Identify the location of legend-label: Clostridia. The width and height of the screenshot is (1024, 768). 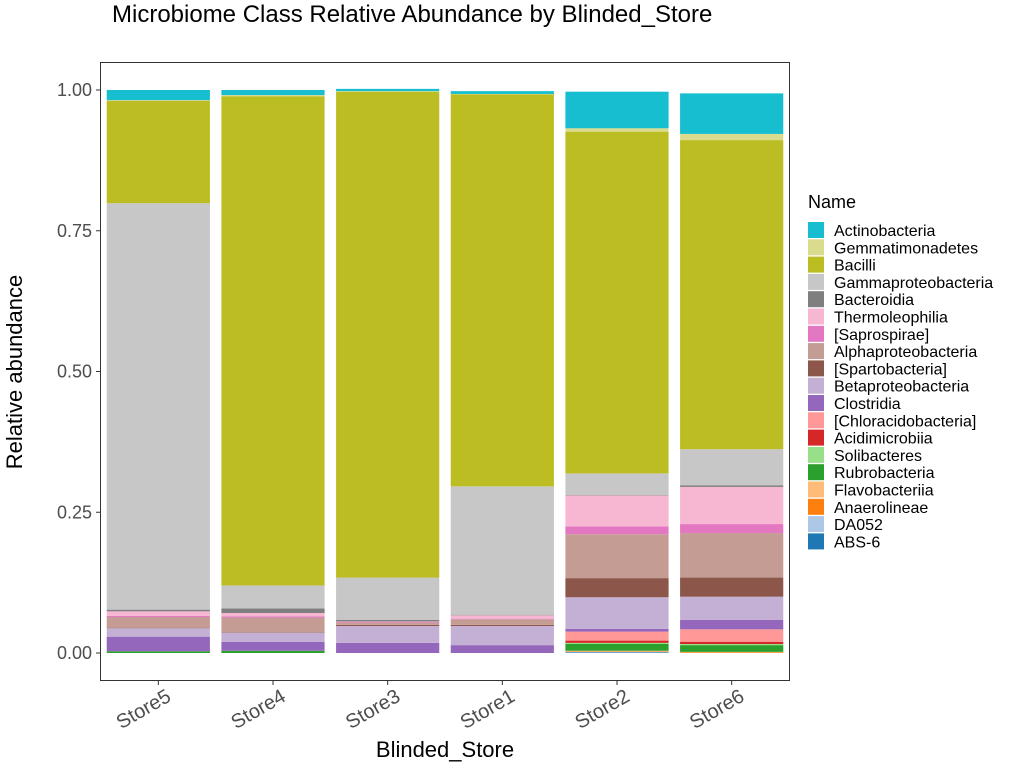
(867, 404).